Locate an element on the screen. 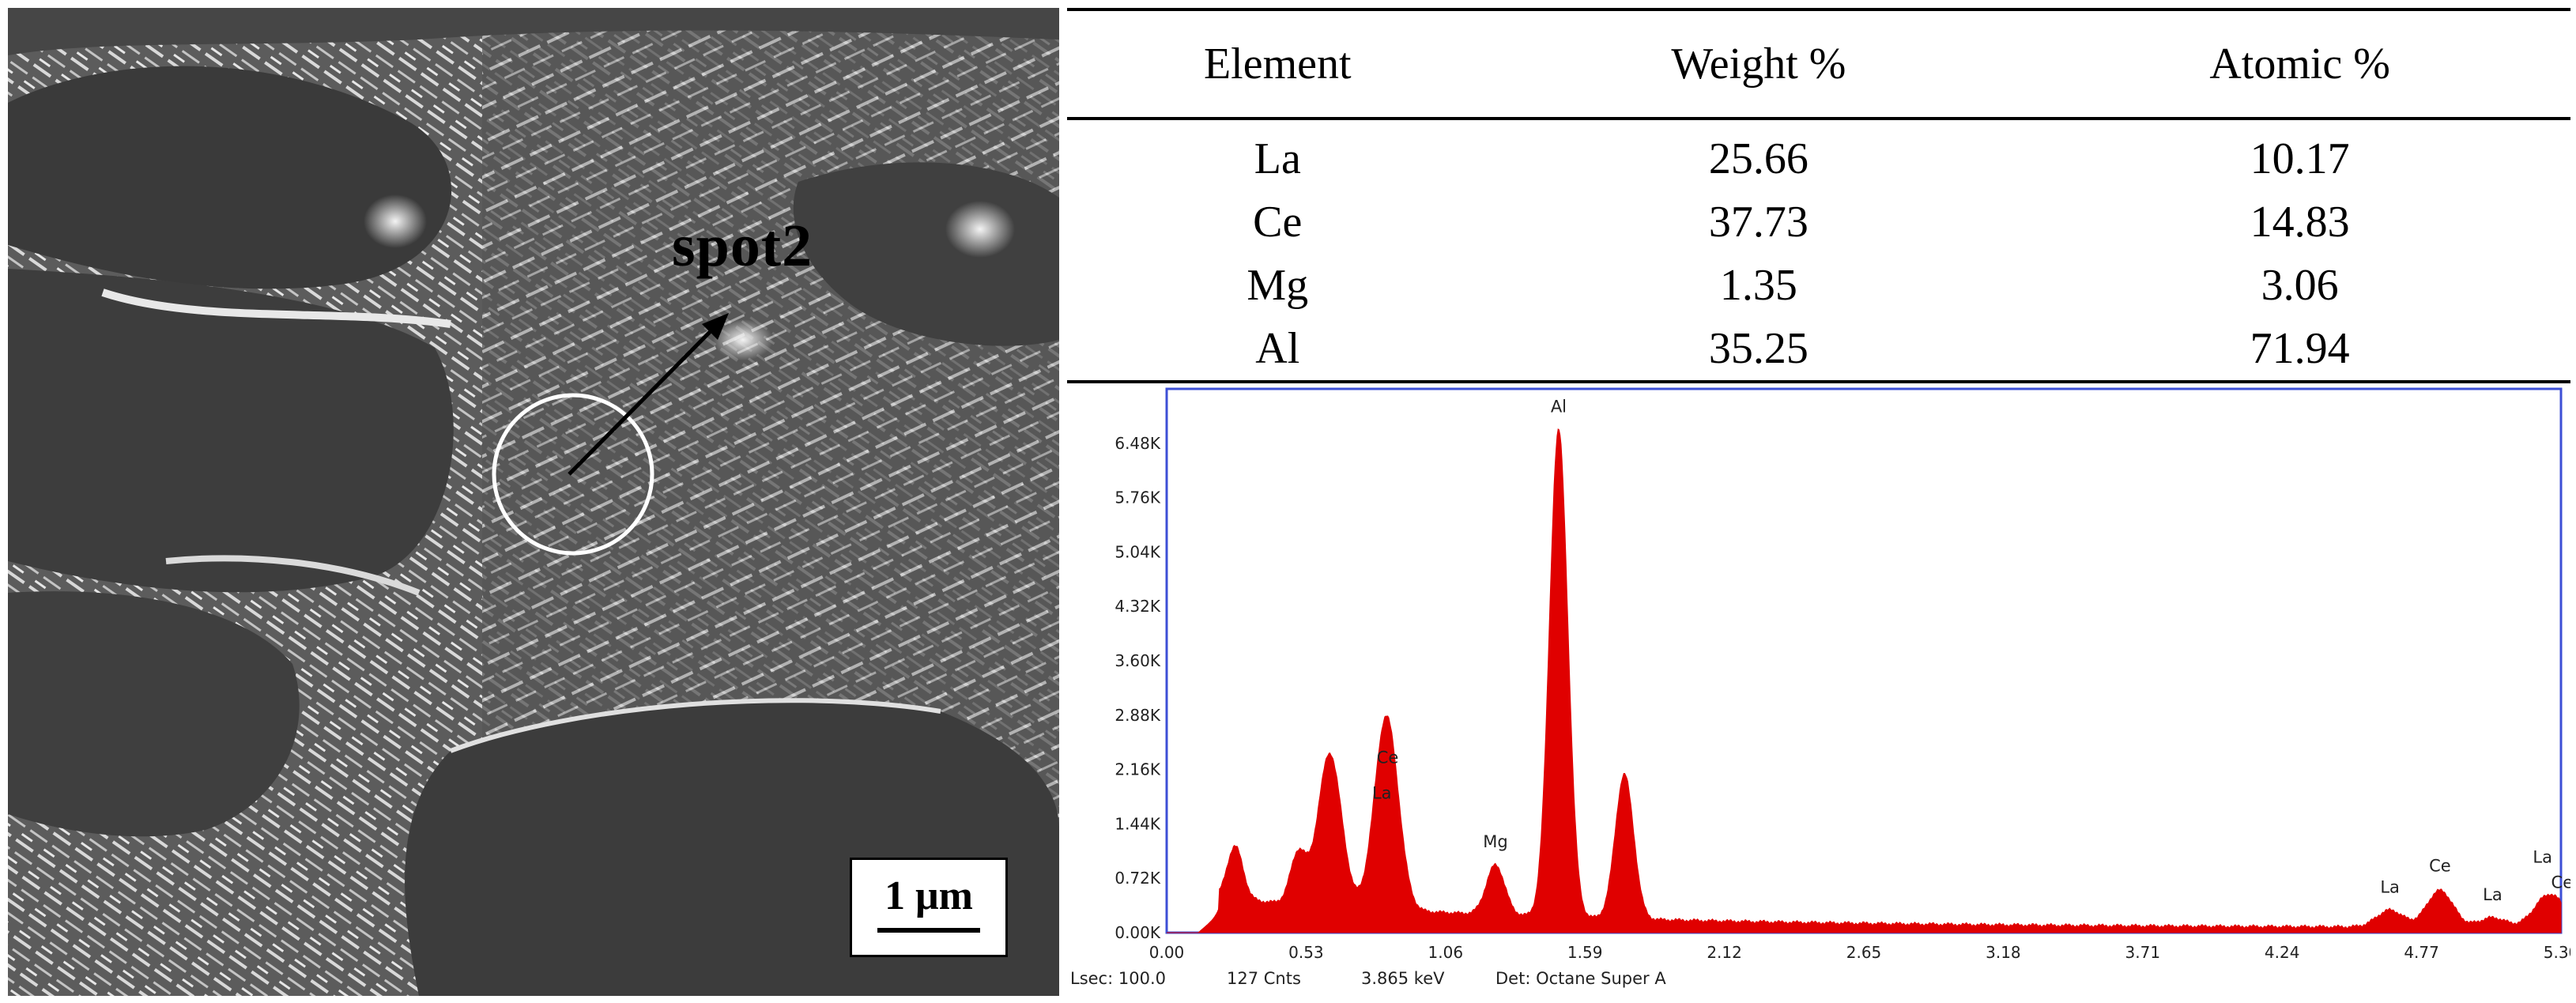  cell-atomic: 71.94 is located at coordinates (2299, 350).